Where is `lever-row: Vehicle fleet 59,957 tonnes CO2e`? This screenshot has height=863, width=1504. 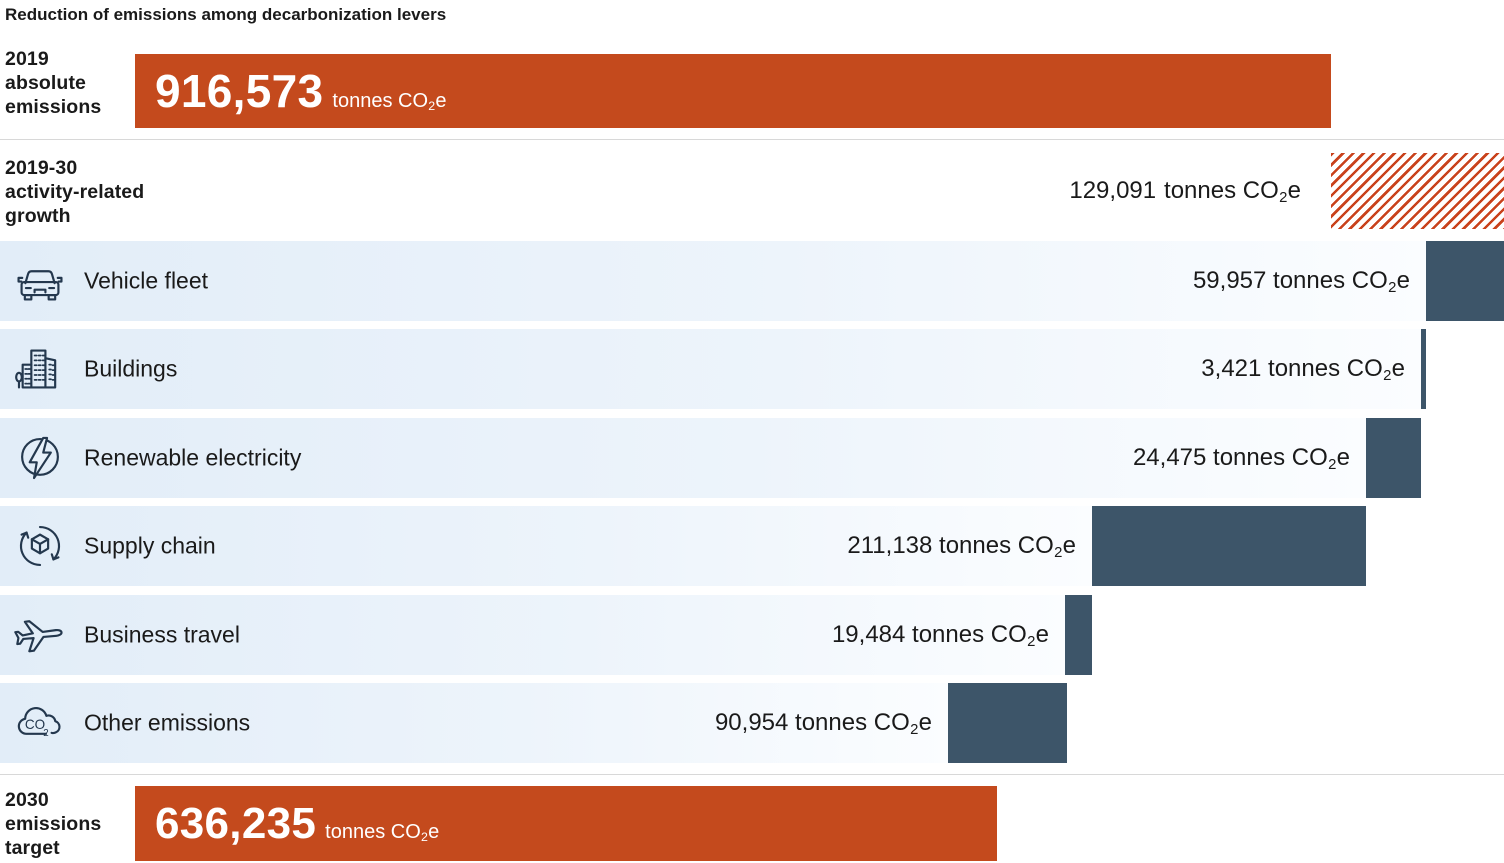 lever-row: Vehicle fleet 59,957 tonnes CO2e is located at coordinates (752, 281).